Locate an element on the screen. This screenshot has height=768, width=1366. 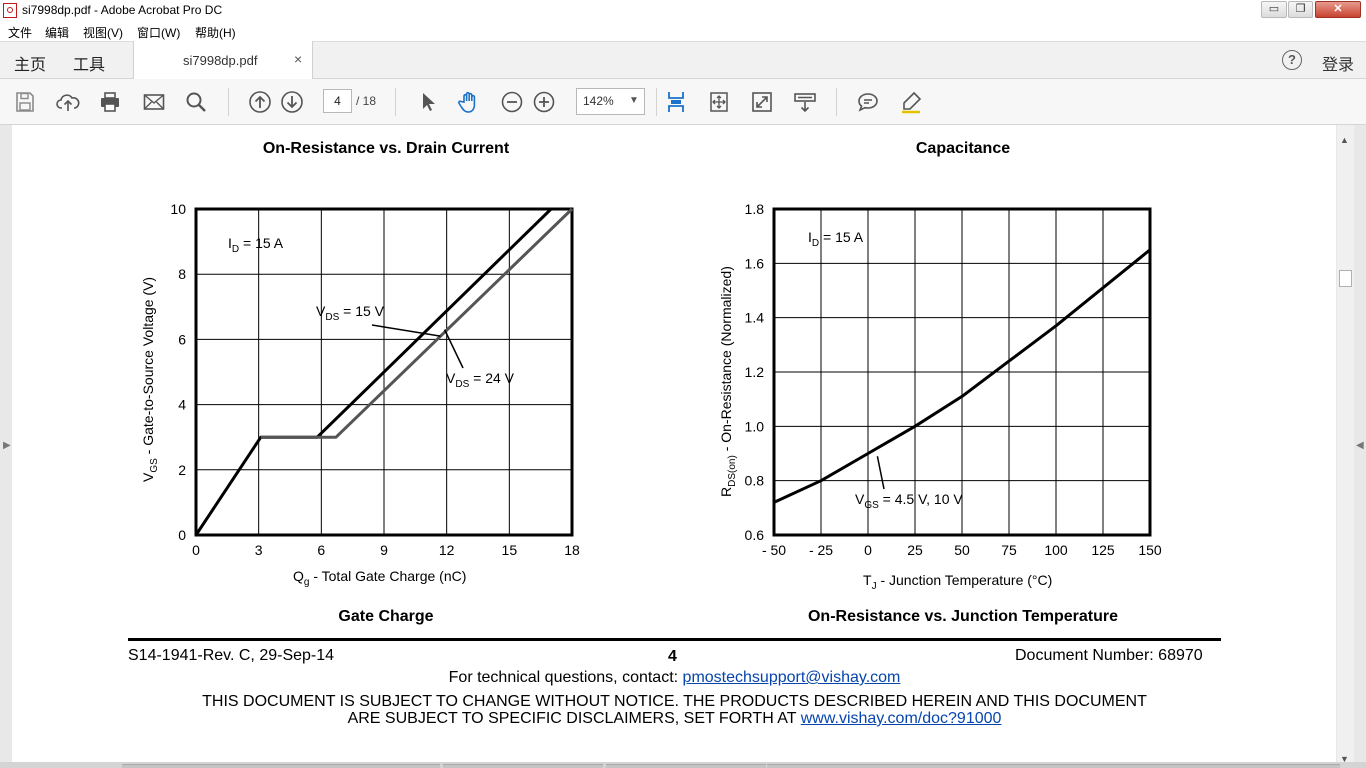
tab-bar: 主页 工具 si7998dp.pdf × ? 登录 is located at coordinates (683, 60).